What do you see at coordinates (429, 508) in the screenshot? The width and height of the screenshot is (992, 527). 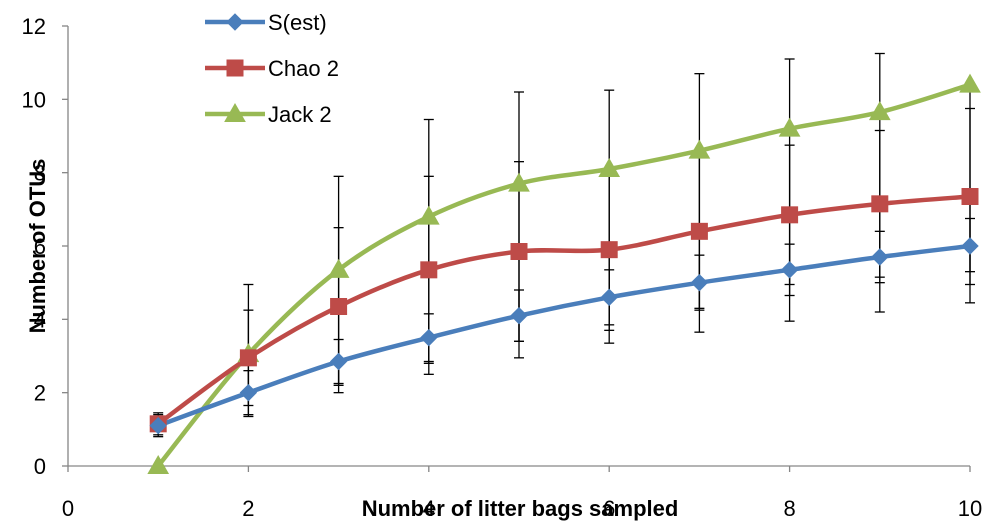 I see `x-tick-label: 4` at bounding box center [429, 508].